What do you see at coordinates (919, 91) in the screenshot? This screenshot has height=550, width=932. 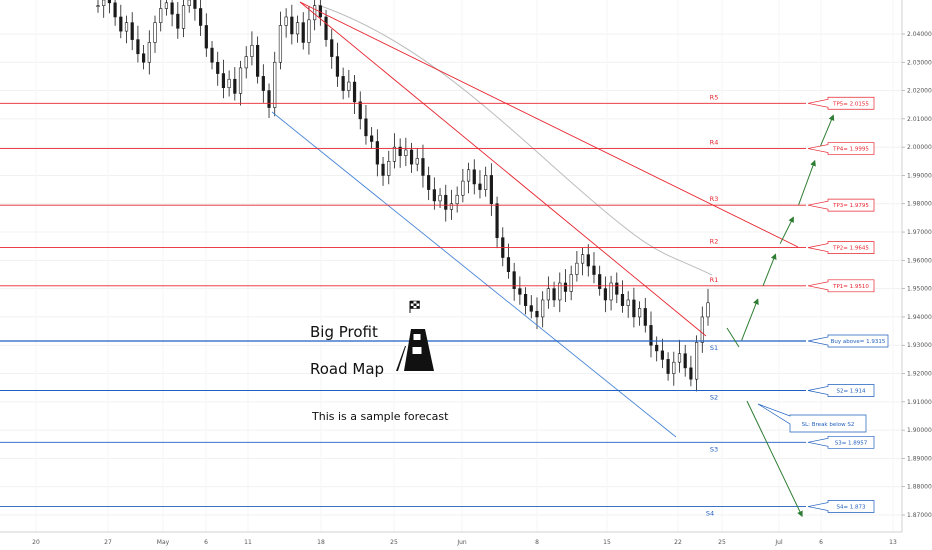 I see `price-tick-label: 2.02000` at bounding box center [919, 91].